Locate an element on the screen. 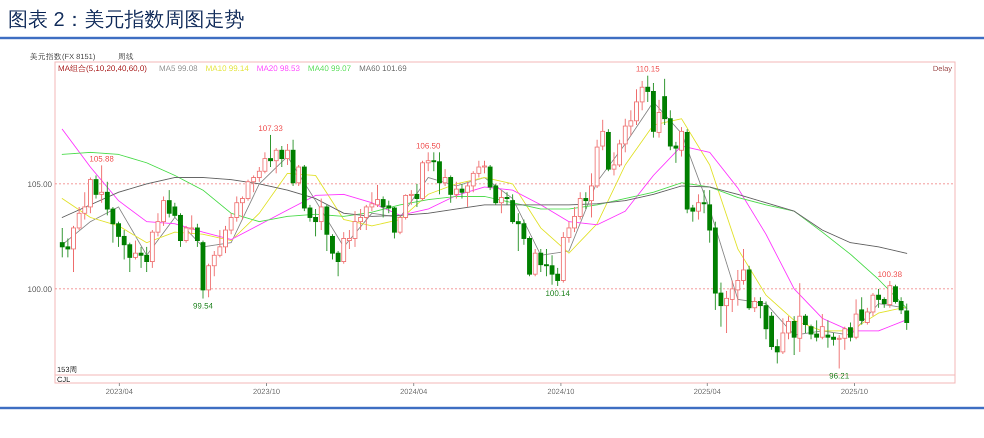 The width and height of the screenshot is (984, 438). annotation: 107.33 is located at coordinates (271, 128).